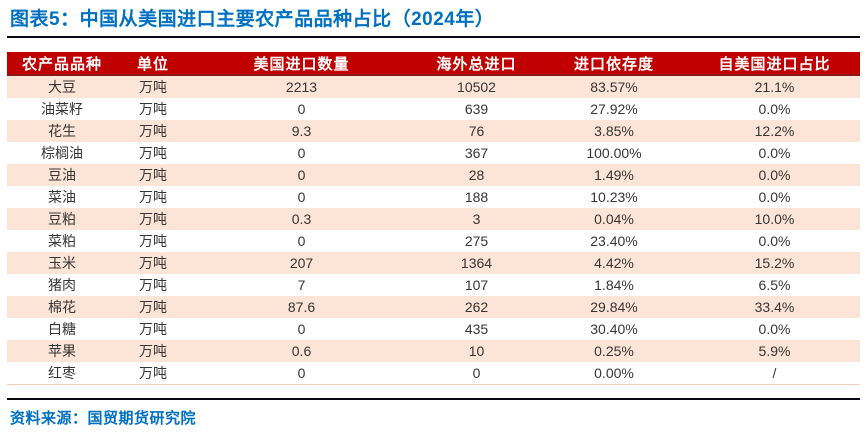  I want to click on table-row: 大豆 万吨 2213 10502 83.57% 21.1%, so click(433, 86).